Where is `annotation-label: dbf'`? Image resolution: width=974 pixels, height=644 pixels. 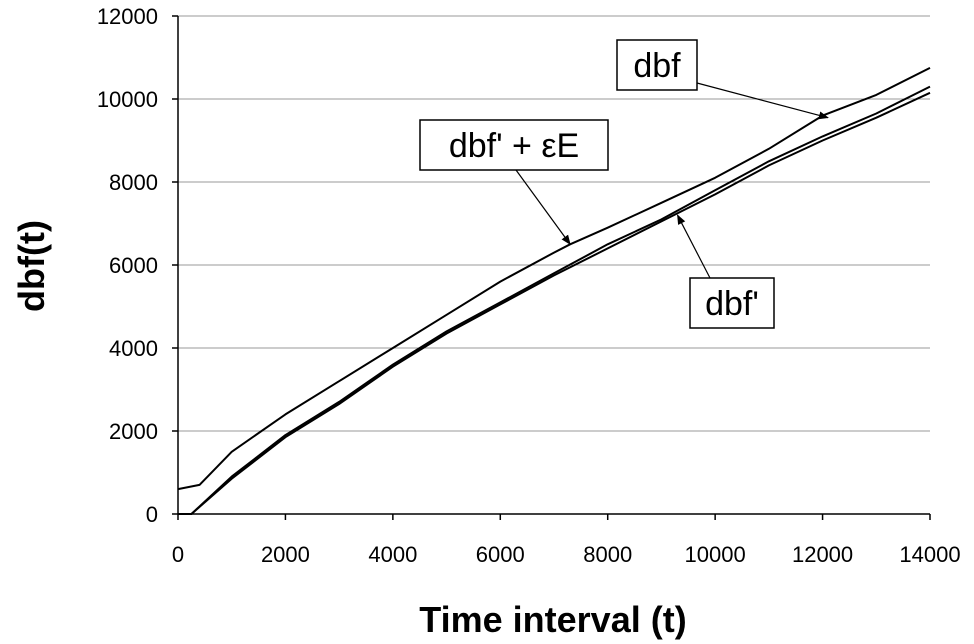 annotation-label: dbf' is located at coordinates (732, 304).